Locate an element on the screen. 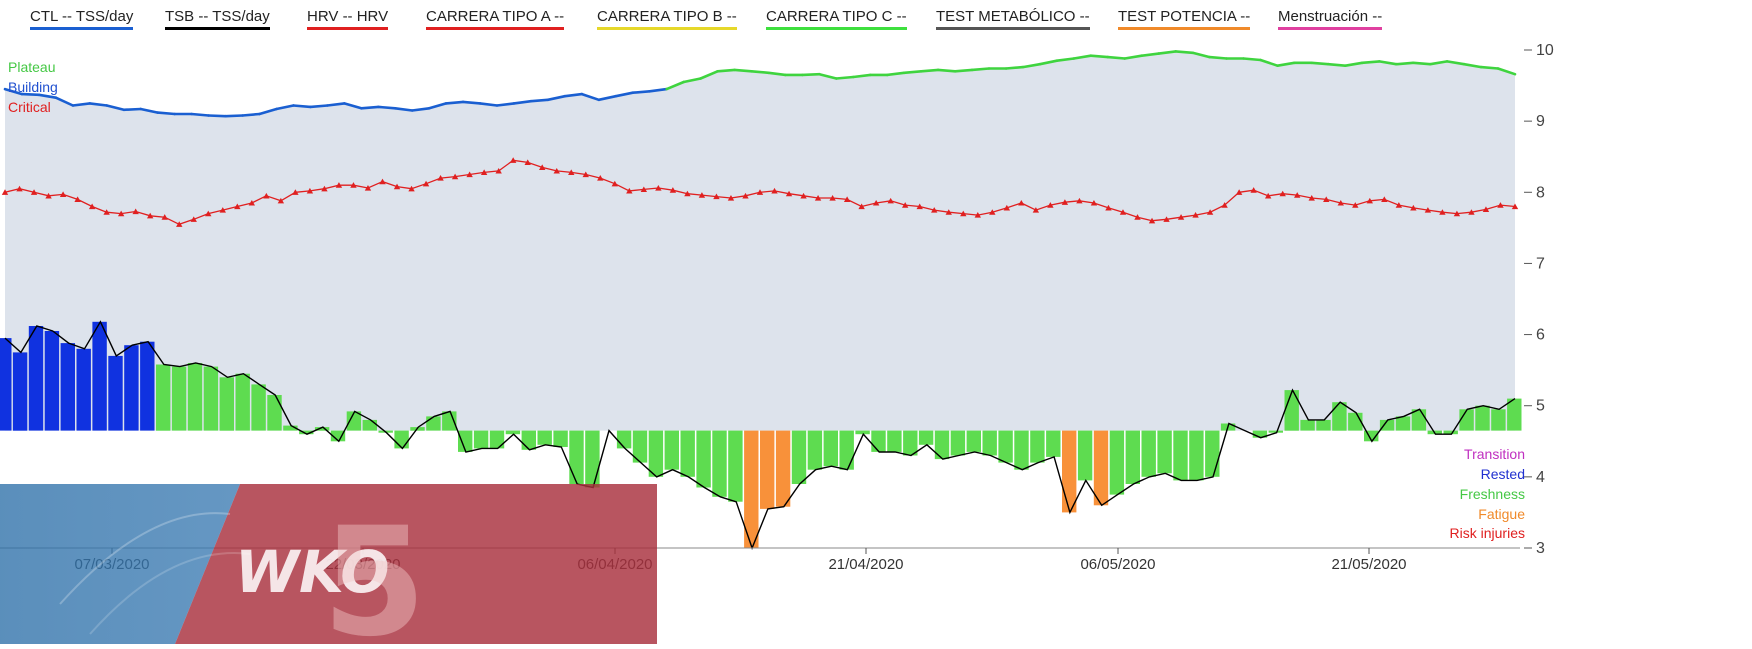 The image size is (1752, 649). legend-item: TEST METABÓLICO -- is located at coordinates (1013, 19).